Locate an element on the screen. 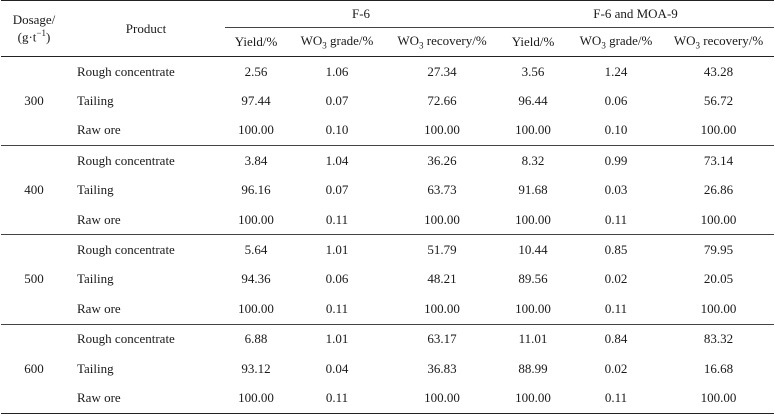  f6-yield-cell: 96.16 is located at coordinates (256, 190).